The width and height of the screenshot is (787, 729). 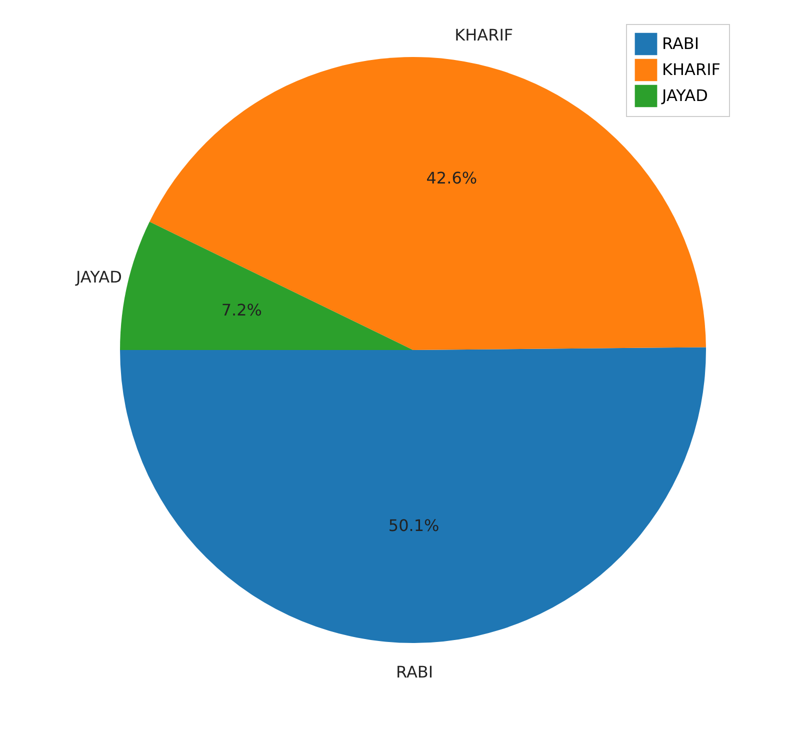 What do you see at coordinates (484, 35) in the screenshot?
I see `slice-label: KHARIF` at bounding box center [484, 35].